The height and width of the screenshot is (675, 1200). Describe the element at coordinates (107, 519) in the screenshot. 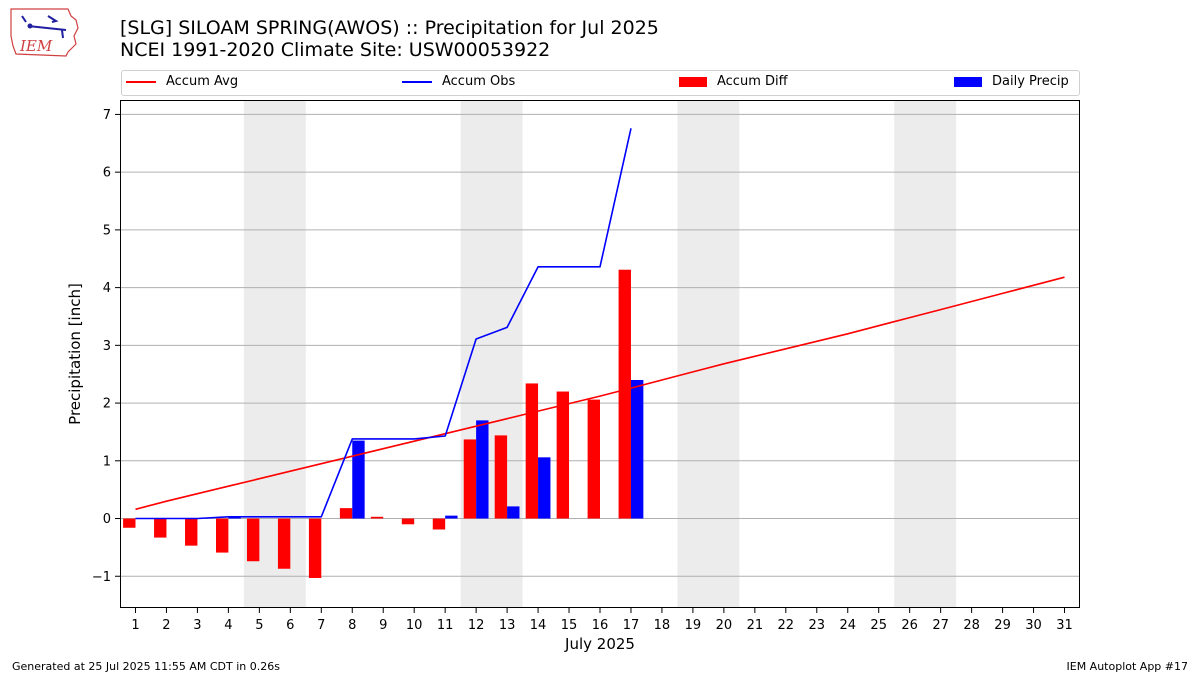

I see `y-tick-label: 0` at that location.